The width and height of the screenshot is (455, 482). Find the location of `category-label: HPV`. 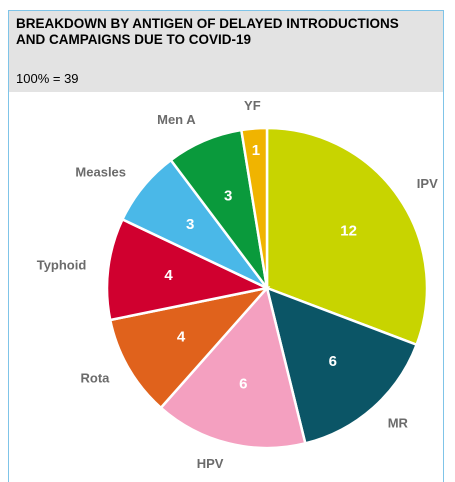

category-label: HPV is located at coordinates (210, 463).